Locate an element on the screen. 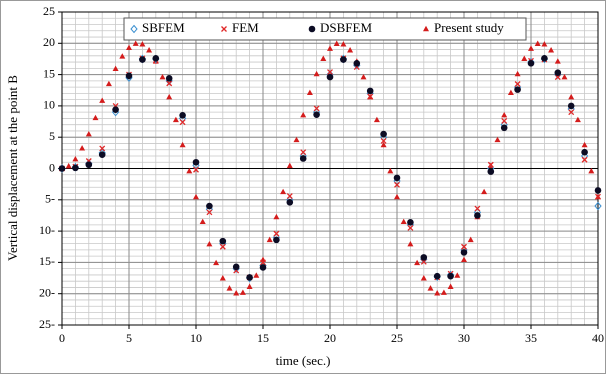 The width and height of the screenshot is (606, 374). y-tick-label: 5- is located at coordinates (50, 199).